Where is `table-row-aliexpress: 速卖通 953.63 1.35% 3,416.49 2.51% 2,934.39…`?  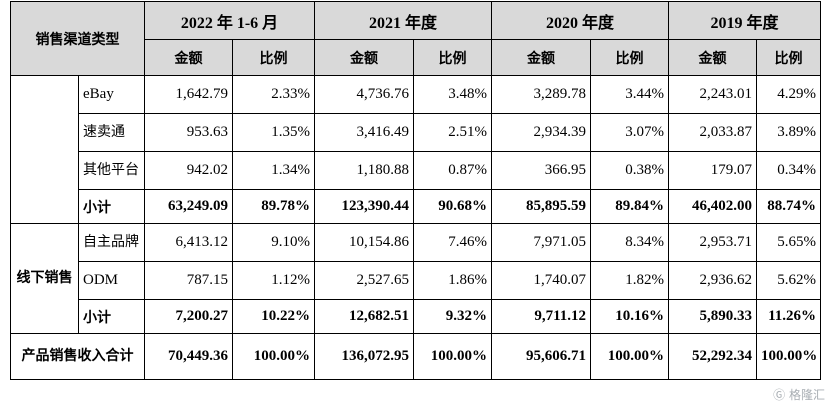 table-row-aliexpress: 速卖通 953.63 1.35% 3,416.49 2.51% 2,934.39… is located at coordinates (416, 132).